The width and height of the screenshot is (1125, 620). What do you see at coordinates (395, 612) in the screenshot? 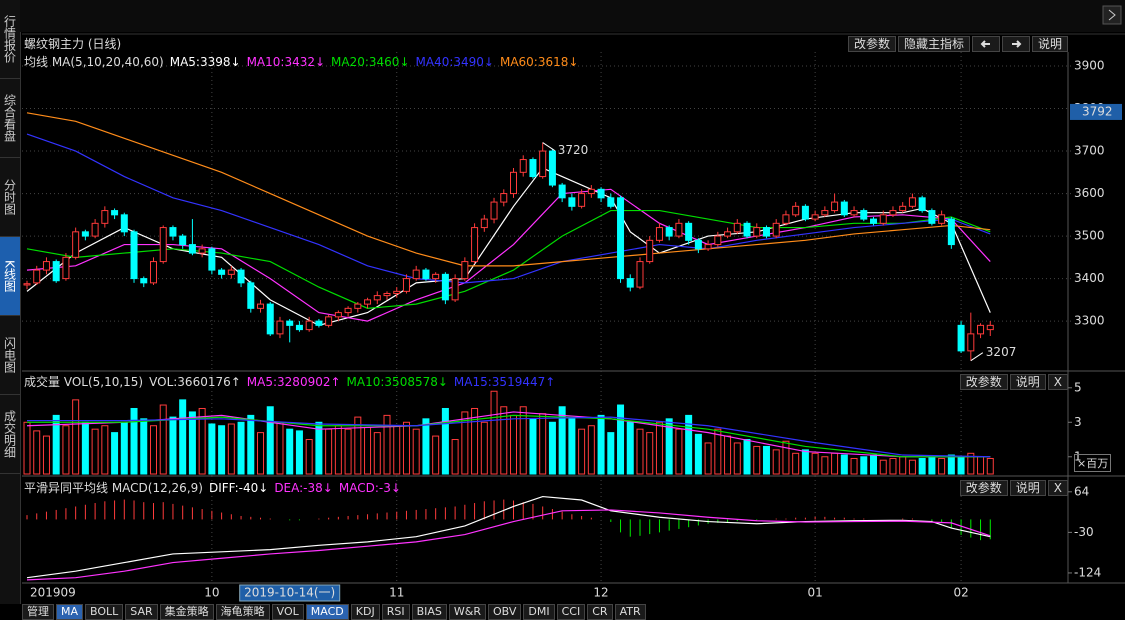
I see `indicator-tab: RSI` at bounding box center [395, 612].